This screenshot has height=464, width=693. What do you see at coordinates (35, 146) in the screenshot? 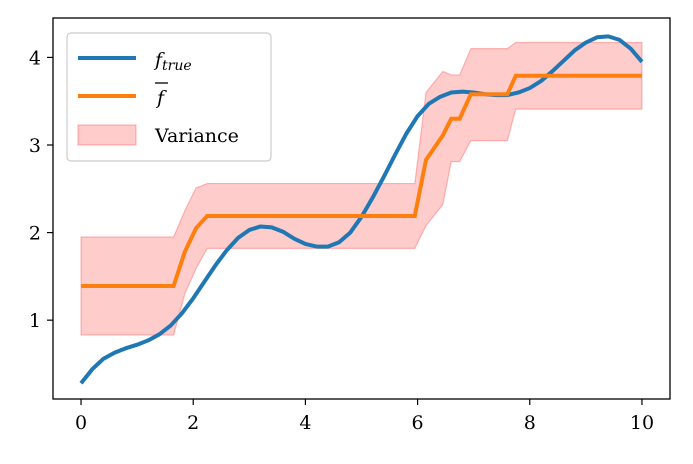
I see `y-tick-label: 3` at bounding box center [35, 146].